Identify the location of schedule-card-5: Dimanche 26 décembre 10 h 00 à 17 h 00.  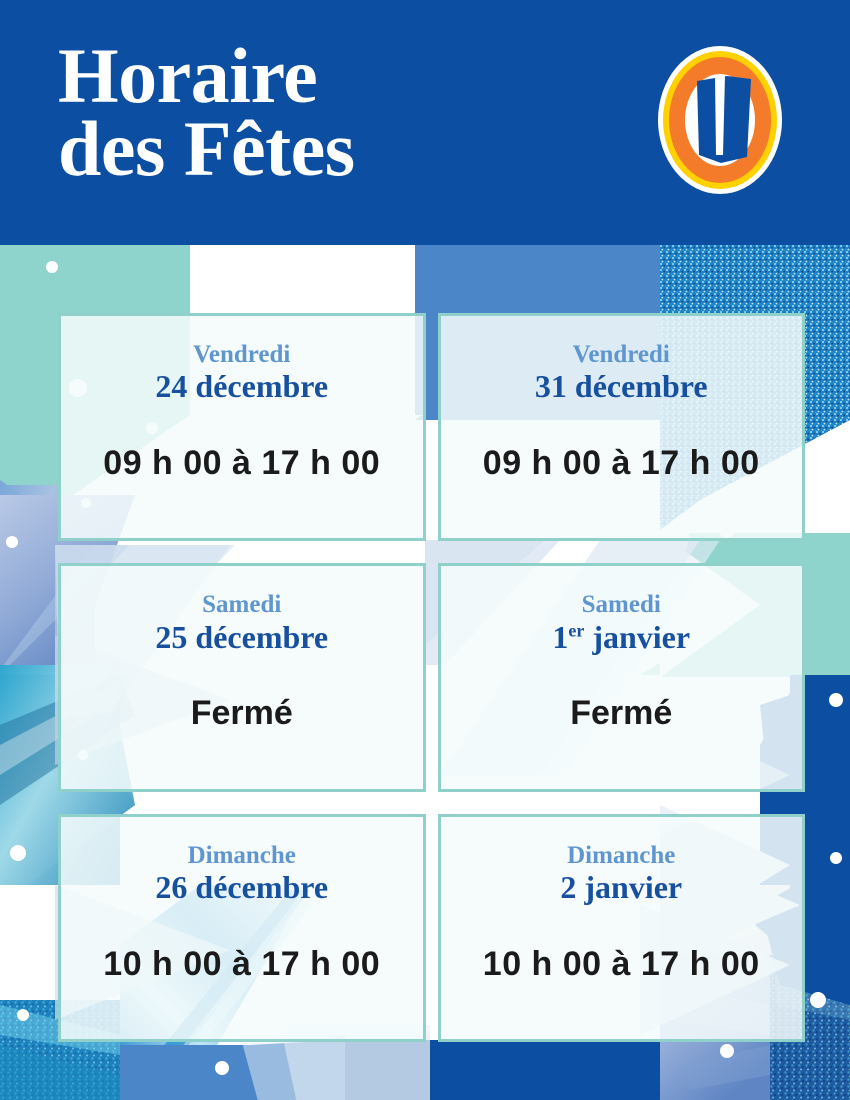
(242, 927).